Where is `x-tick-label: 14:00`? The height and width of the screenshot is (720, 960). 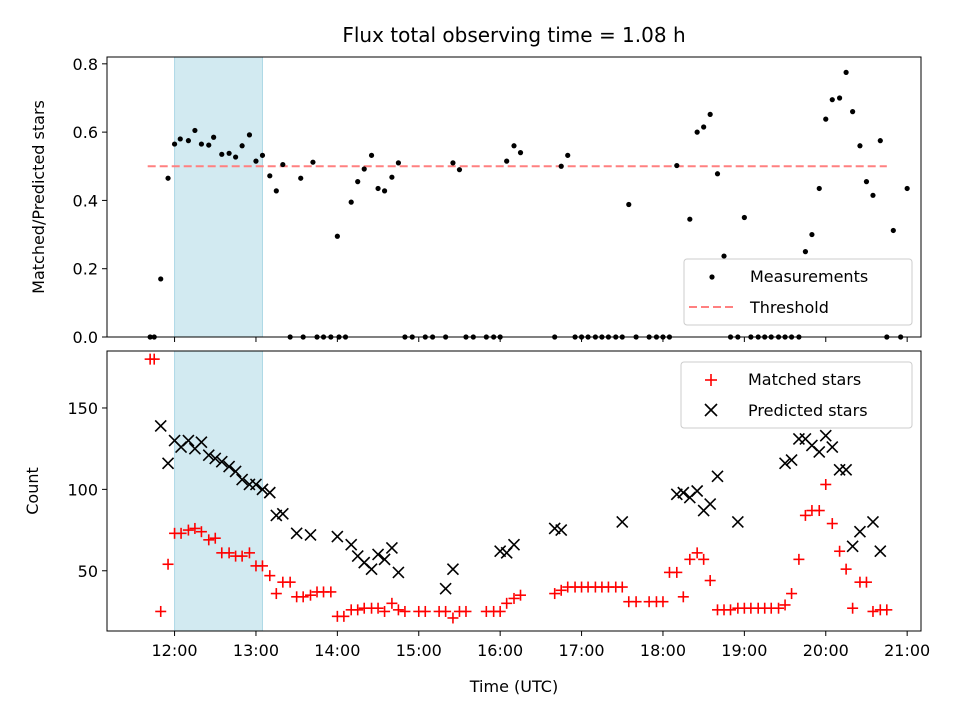 x-tick-label: 14:00 is located at coordinates (337, 650).